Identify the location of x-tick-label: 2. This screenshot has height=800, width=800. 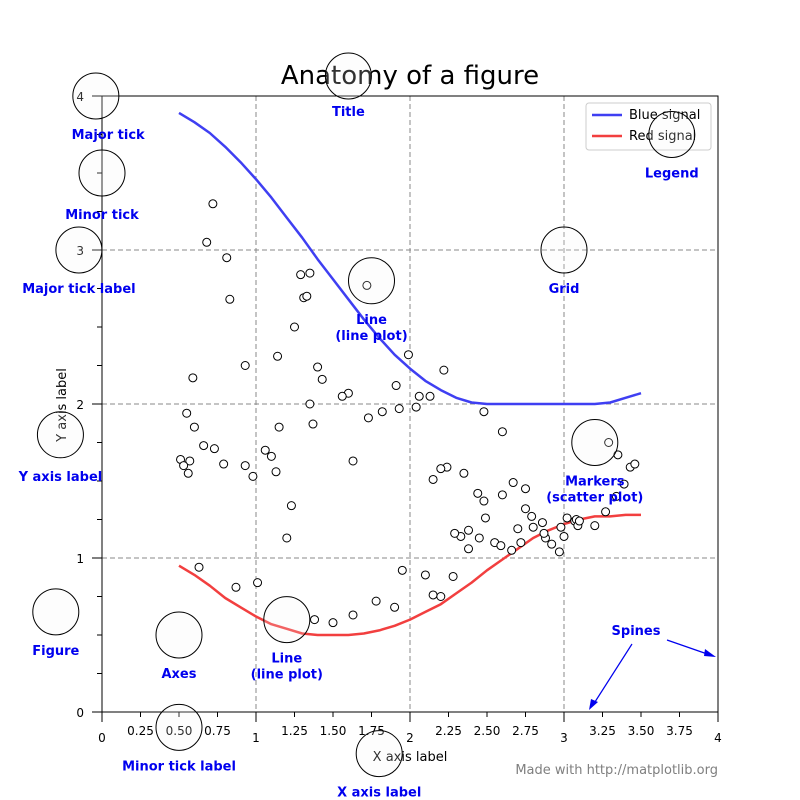
(410, 738).